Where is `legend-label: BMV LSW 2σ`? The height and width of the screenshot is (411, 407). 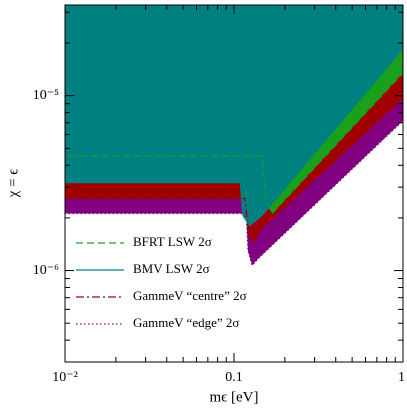 legend-label: BMV LSW 2σ is located at coordinates (171, 268).